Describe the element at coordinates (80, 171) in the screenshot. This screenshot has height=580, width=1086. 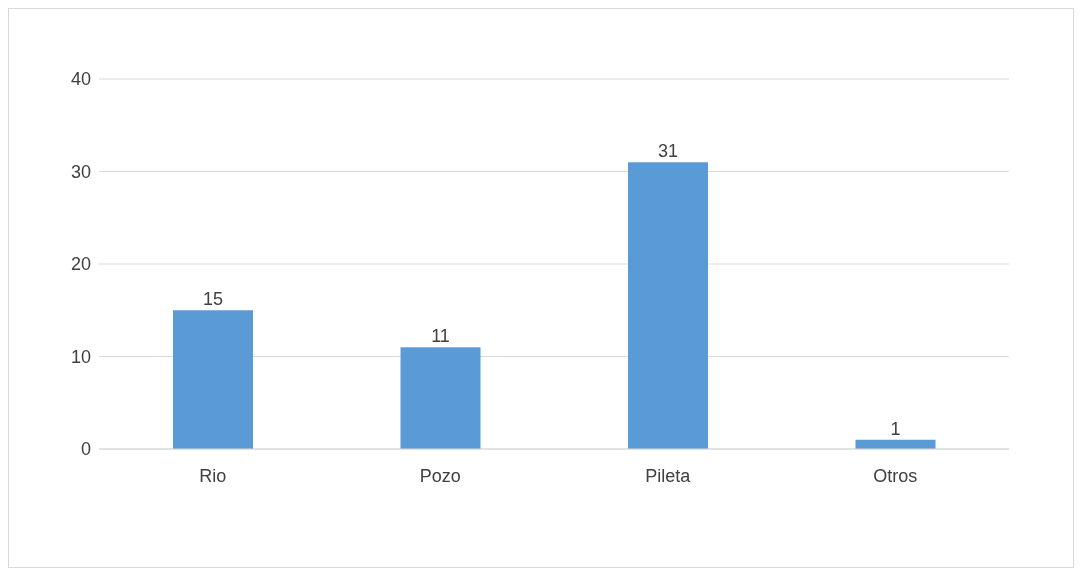
I see `y-tick-label: 30` at that location.